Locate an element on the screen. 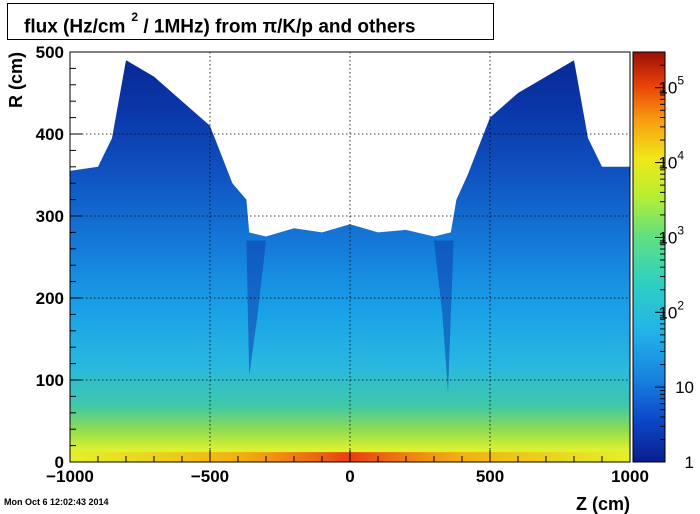  title-main: flux (Hz/cm is located at coordinates (75, 27).